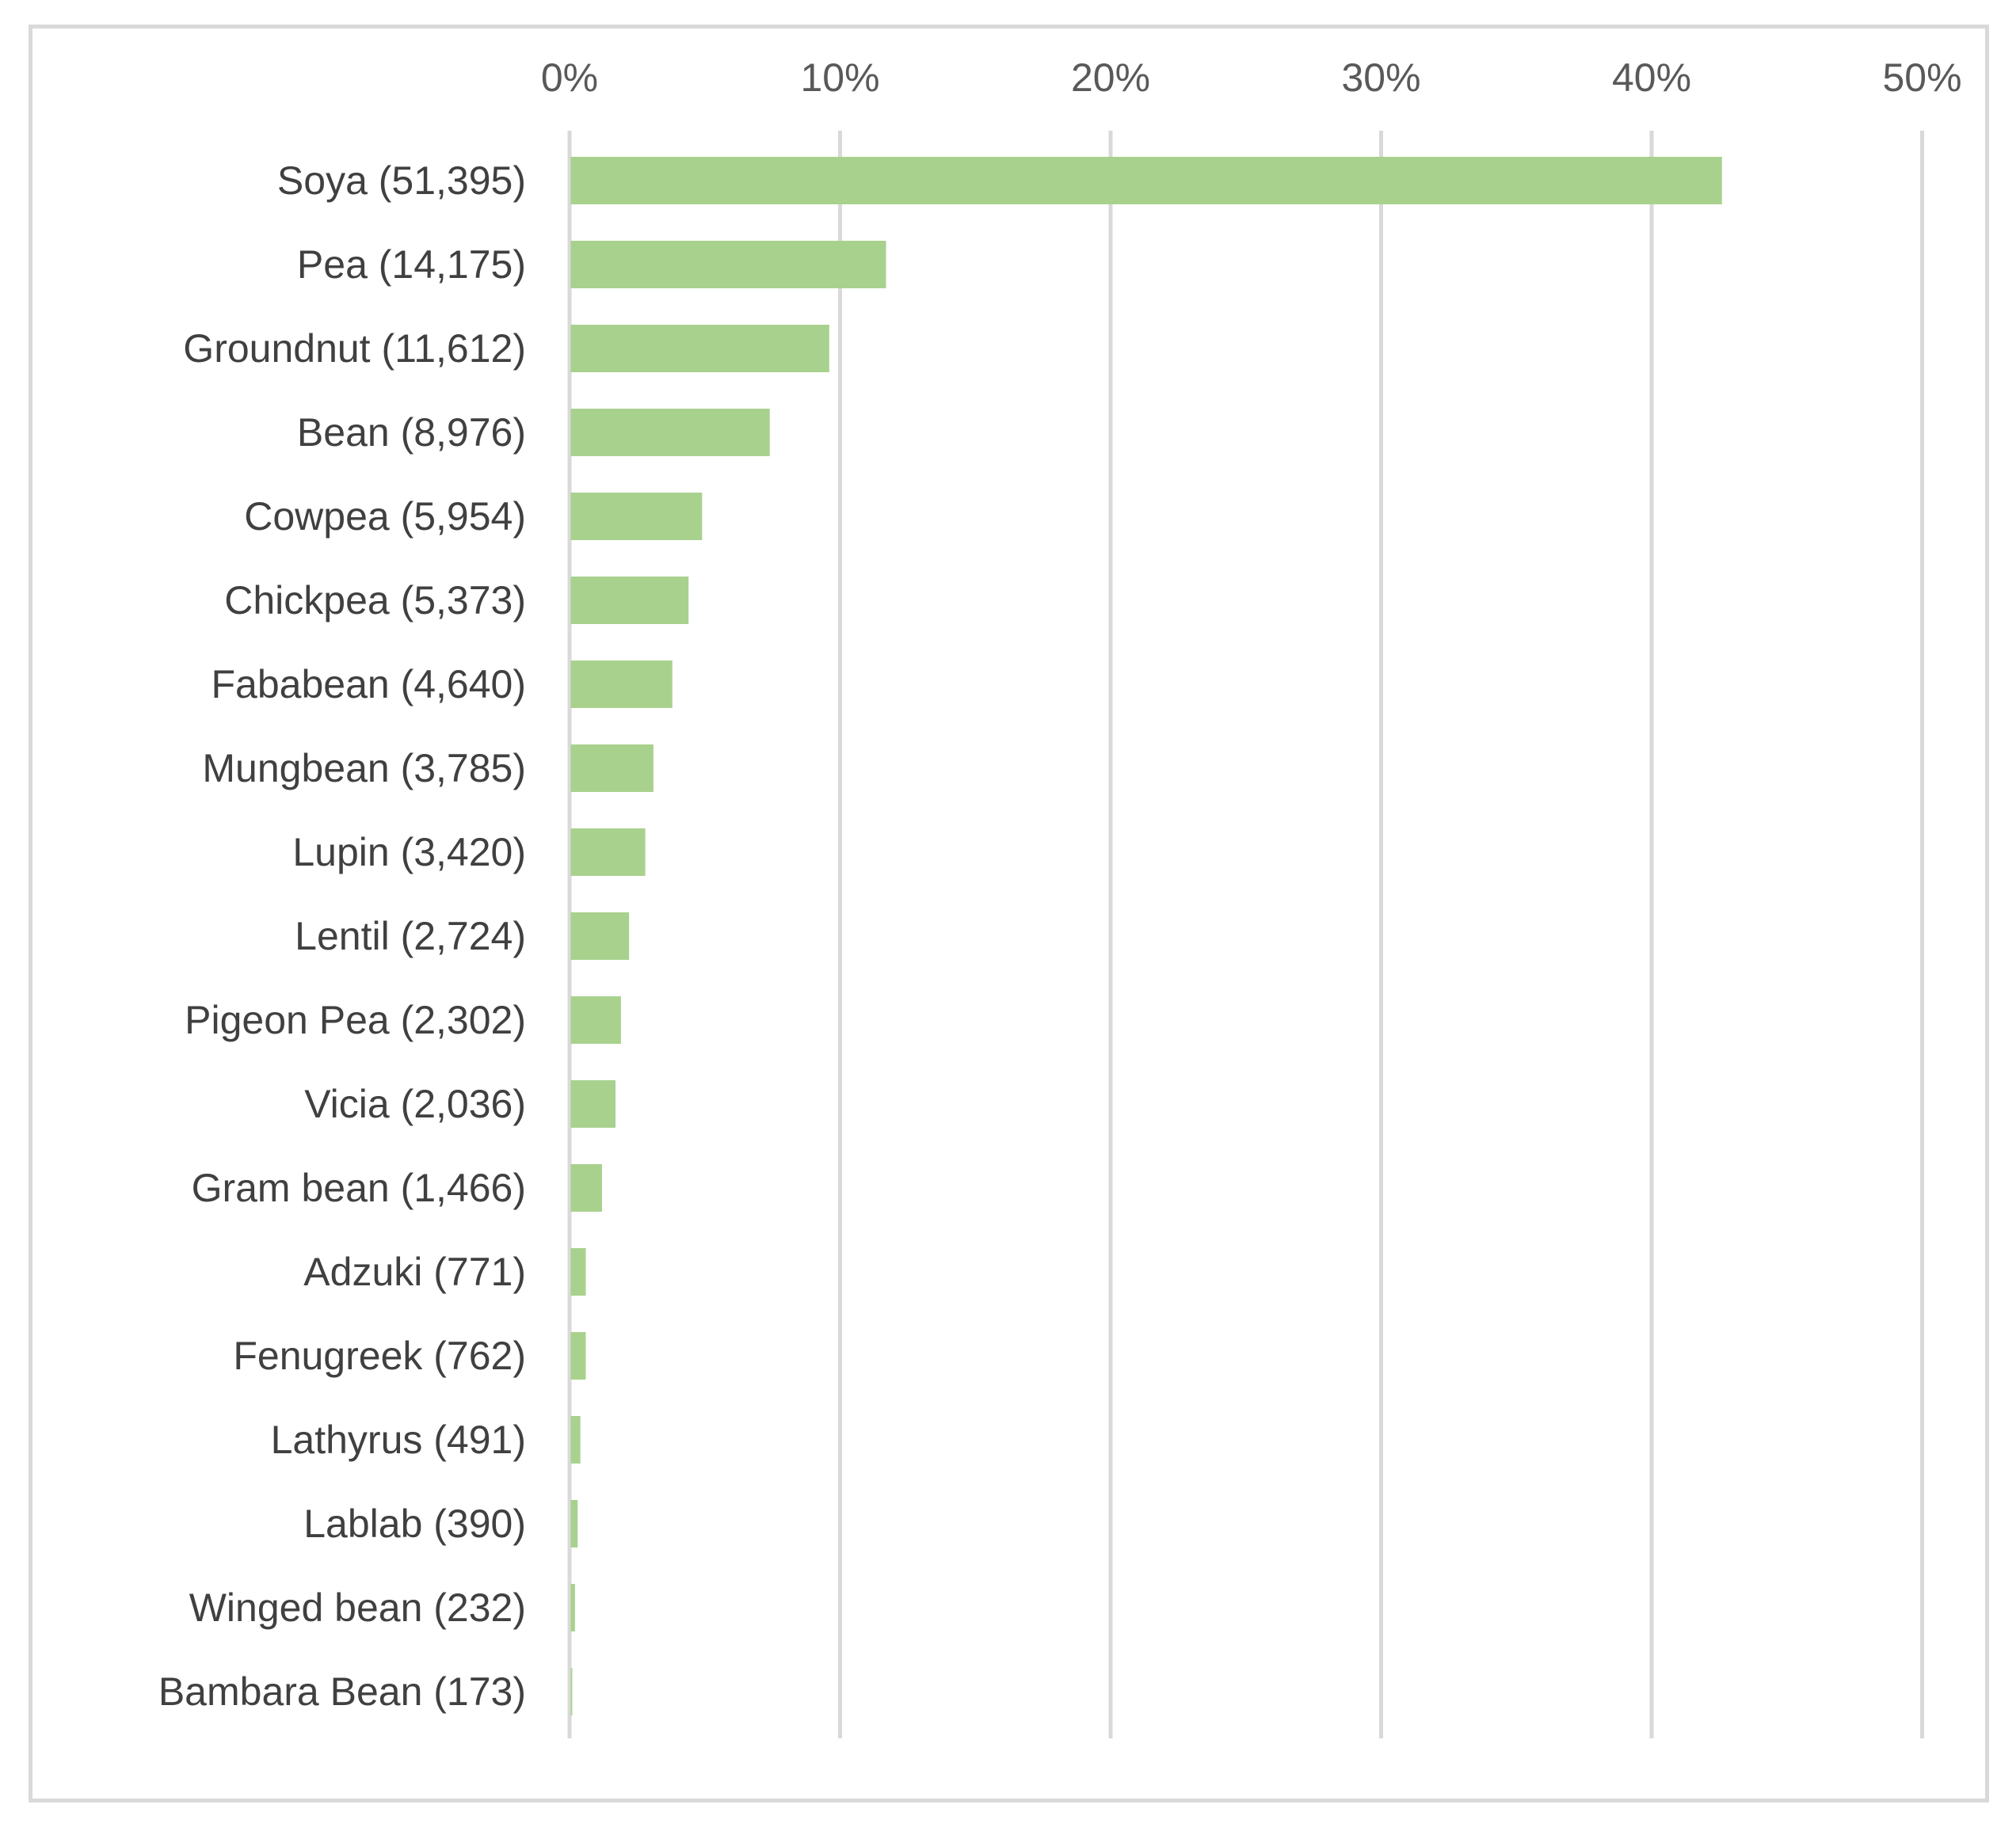 This screenshot has width=2016, height=1831. I want to click on category-label: Lupin (3,420), so click(409, 852).